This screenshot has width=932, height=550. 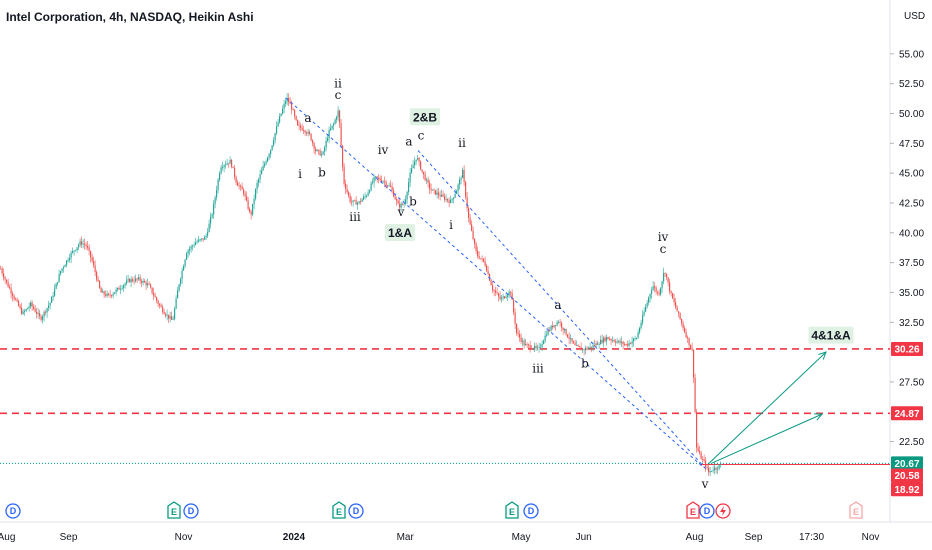 What do you see at coordinates (401, 212) in the screenshot?
I see `wave-label: v` at bounding box center [401, 212].